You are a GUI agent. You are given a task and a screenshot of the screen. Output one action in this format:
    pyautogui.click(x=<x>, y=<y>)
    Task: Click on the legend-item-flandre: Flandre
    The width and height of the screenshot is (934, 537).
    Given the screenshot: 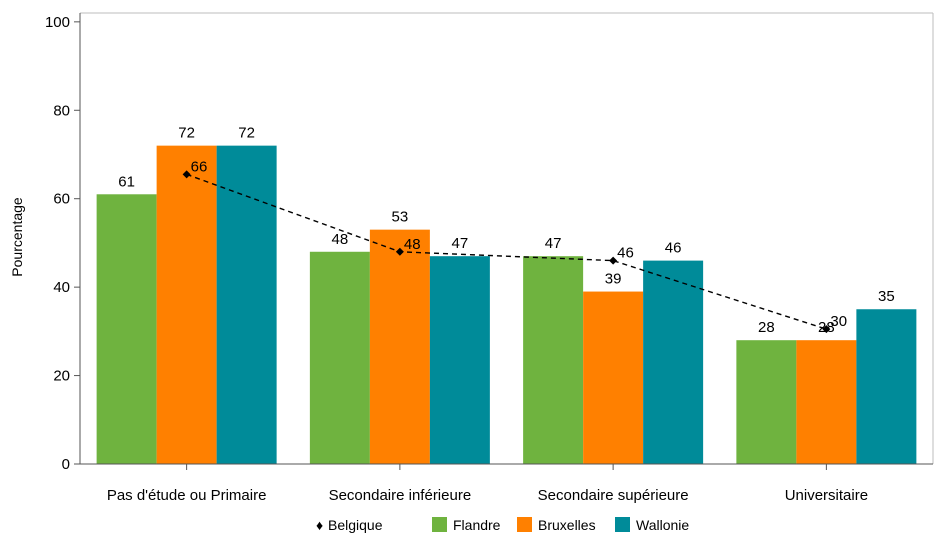 What is the action you would take?
    pyautogui.click(x=466, y=525)
    